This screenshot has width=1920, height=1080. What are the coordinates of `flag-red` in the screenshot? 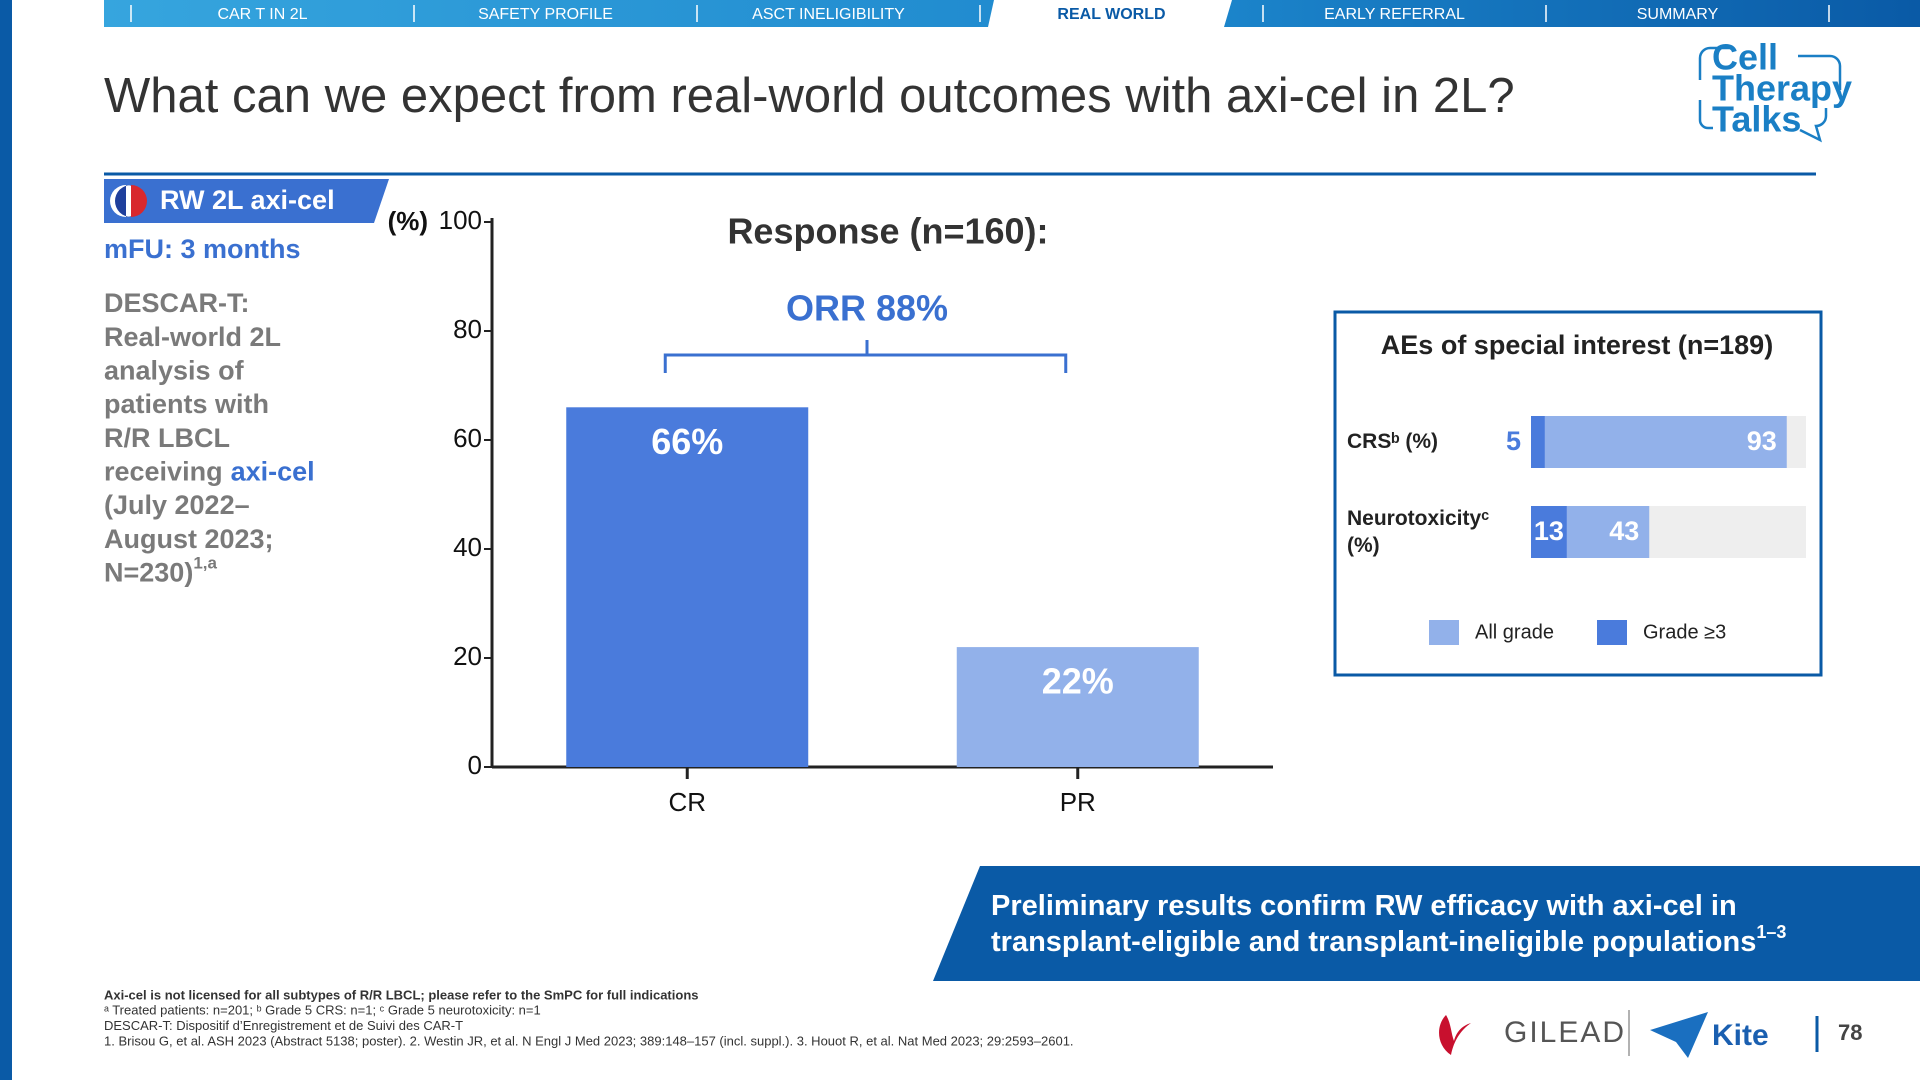 It's located at (139, 201).